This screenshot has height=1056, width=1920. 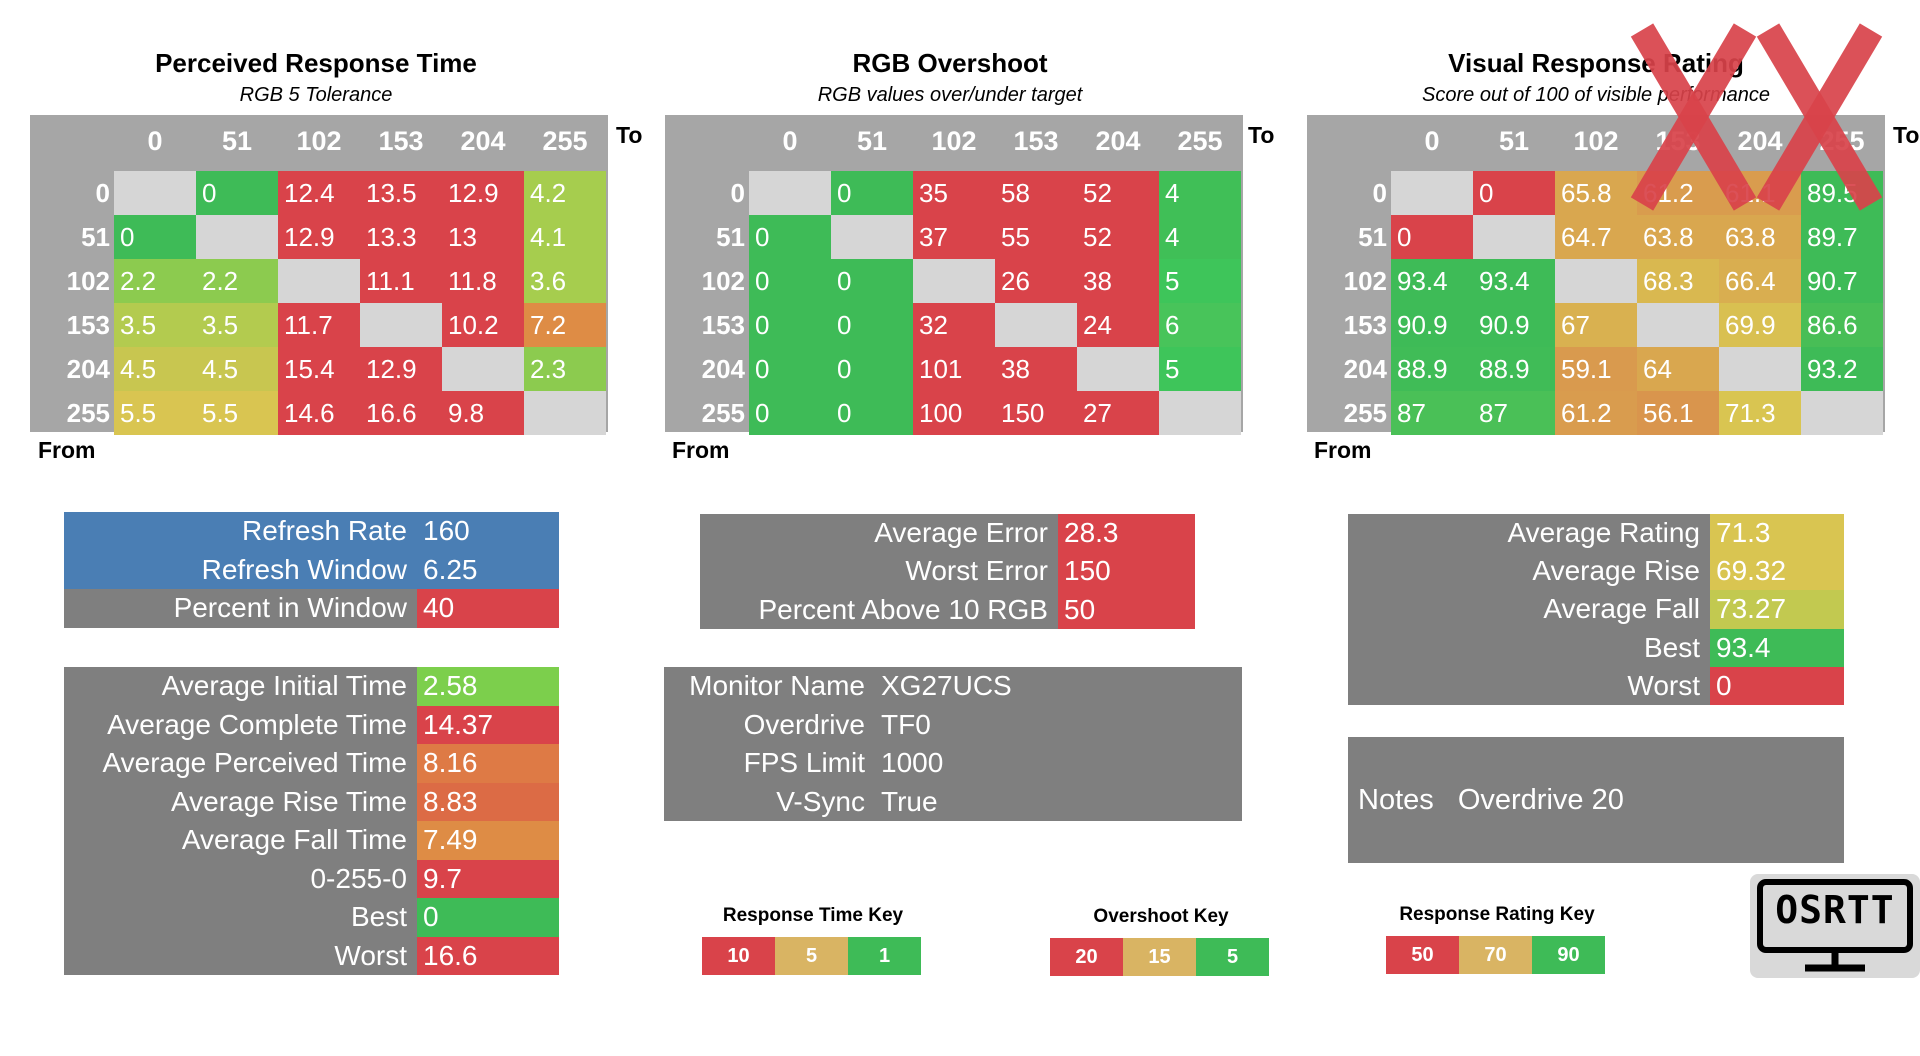 I want to click on osrtt-logo: OSRTT, so click(x=1835, y=926).